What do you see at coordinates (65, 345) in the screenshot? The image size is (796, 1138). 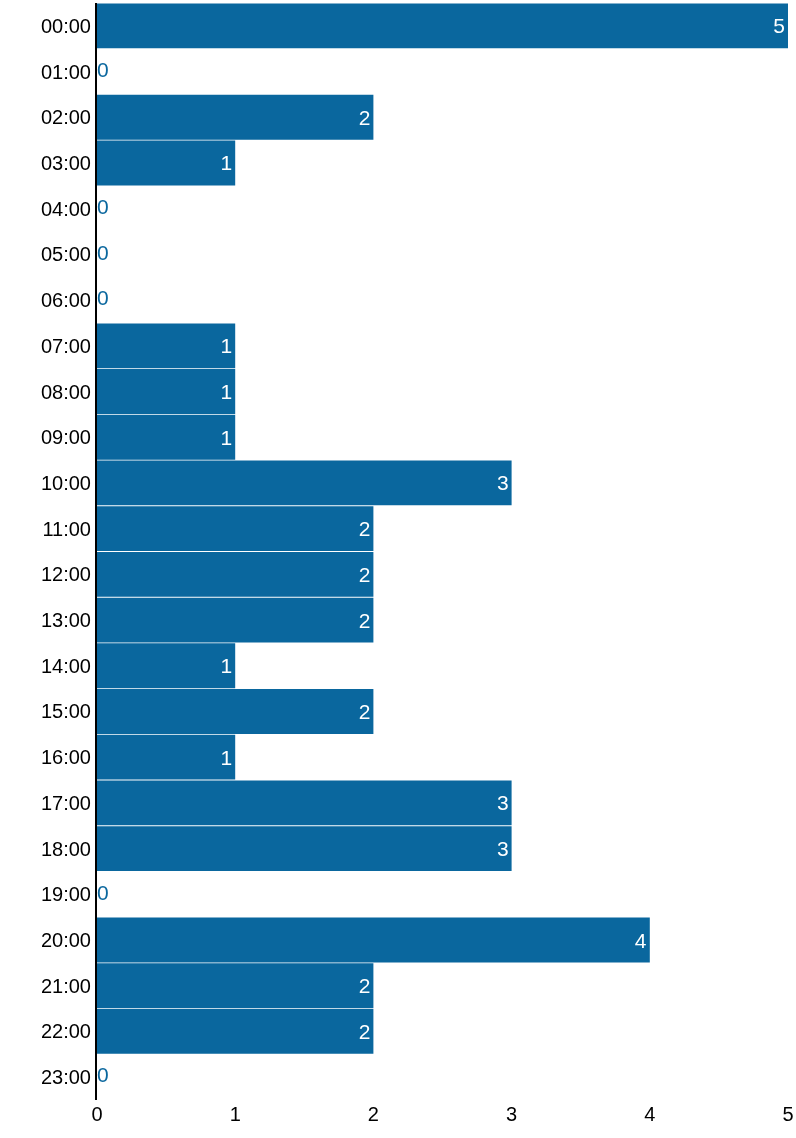 I see `y-tick-label: 07:00` at bounding box center [65, 345].